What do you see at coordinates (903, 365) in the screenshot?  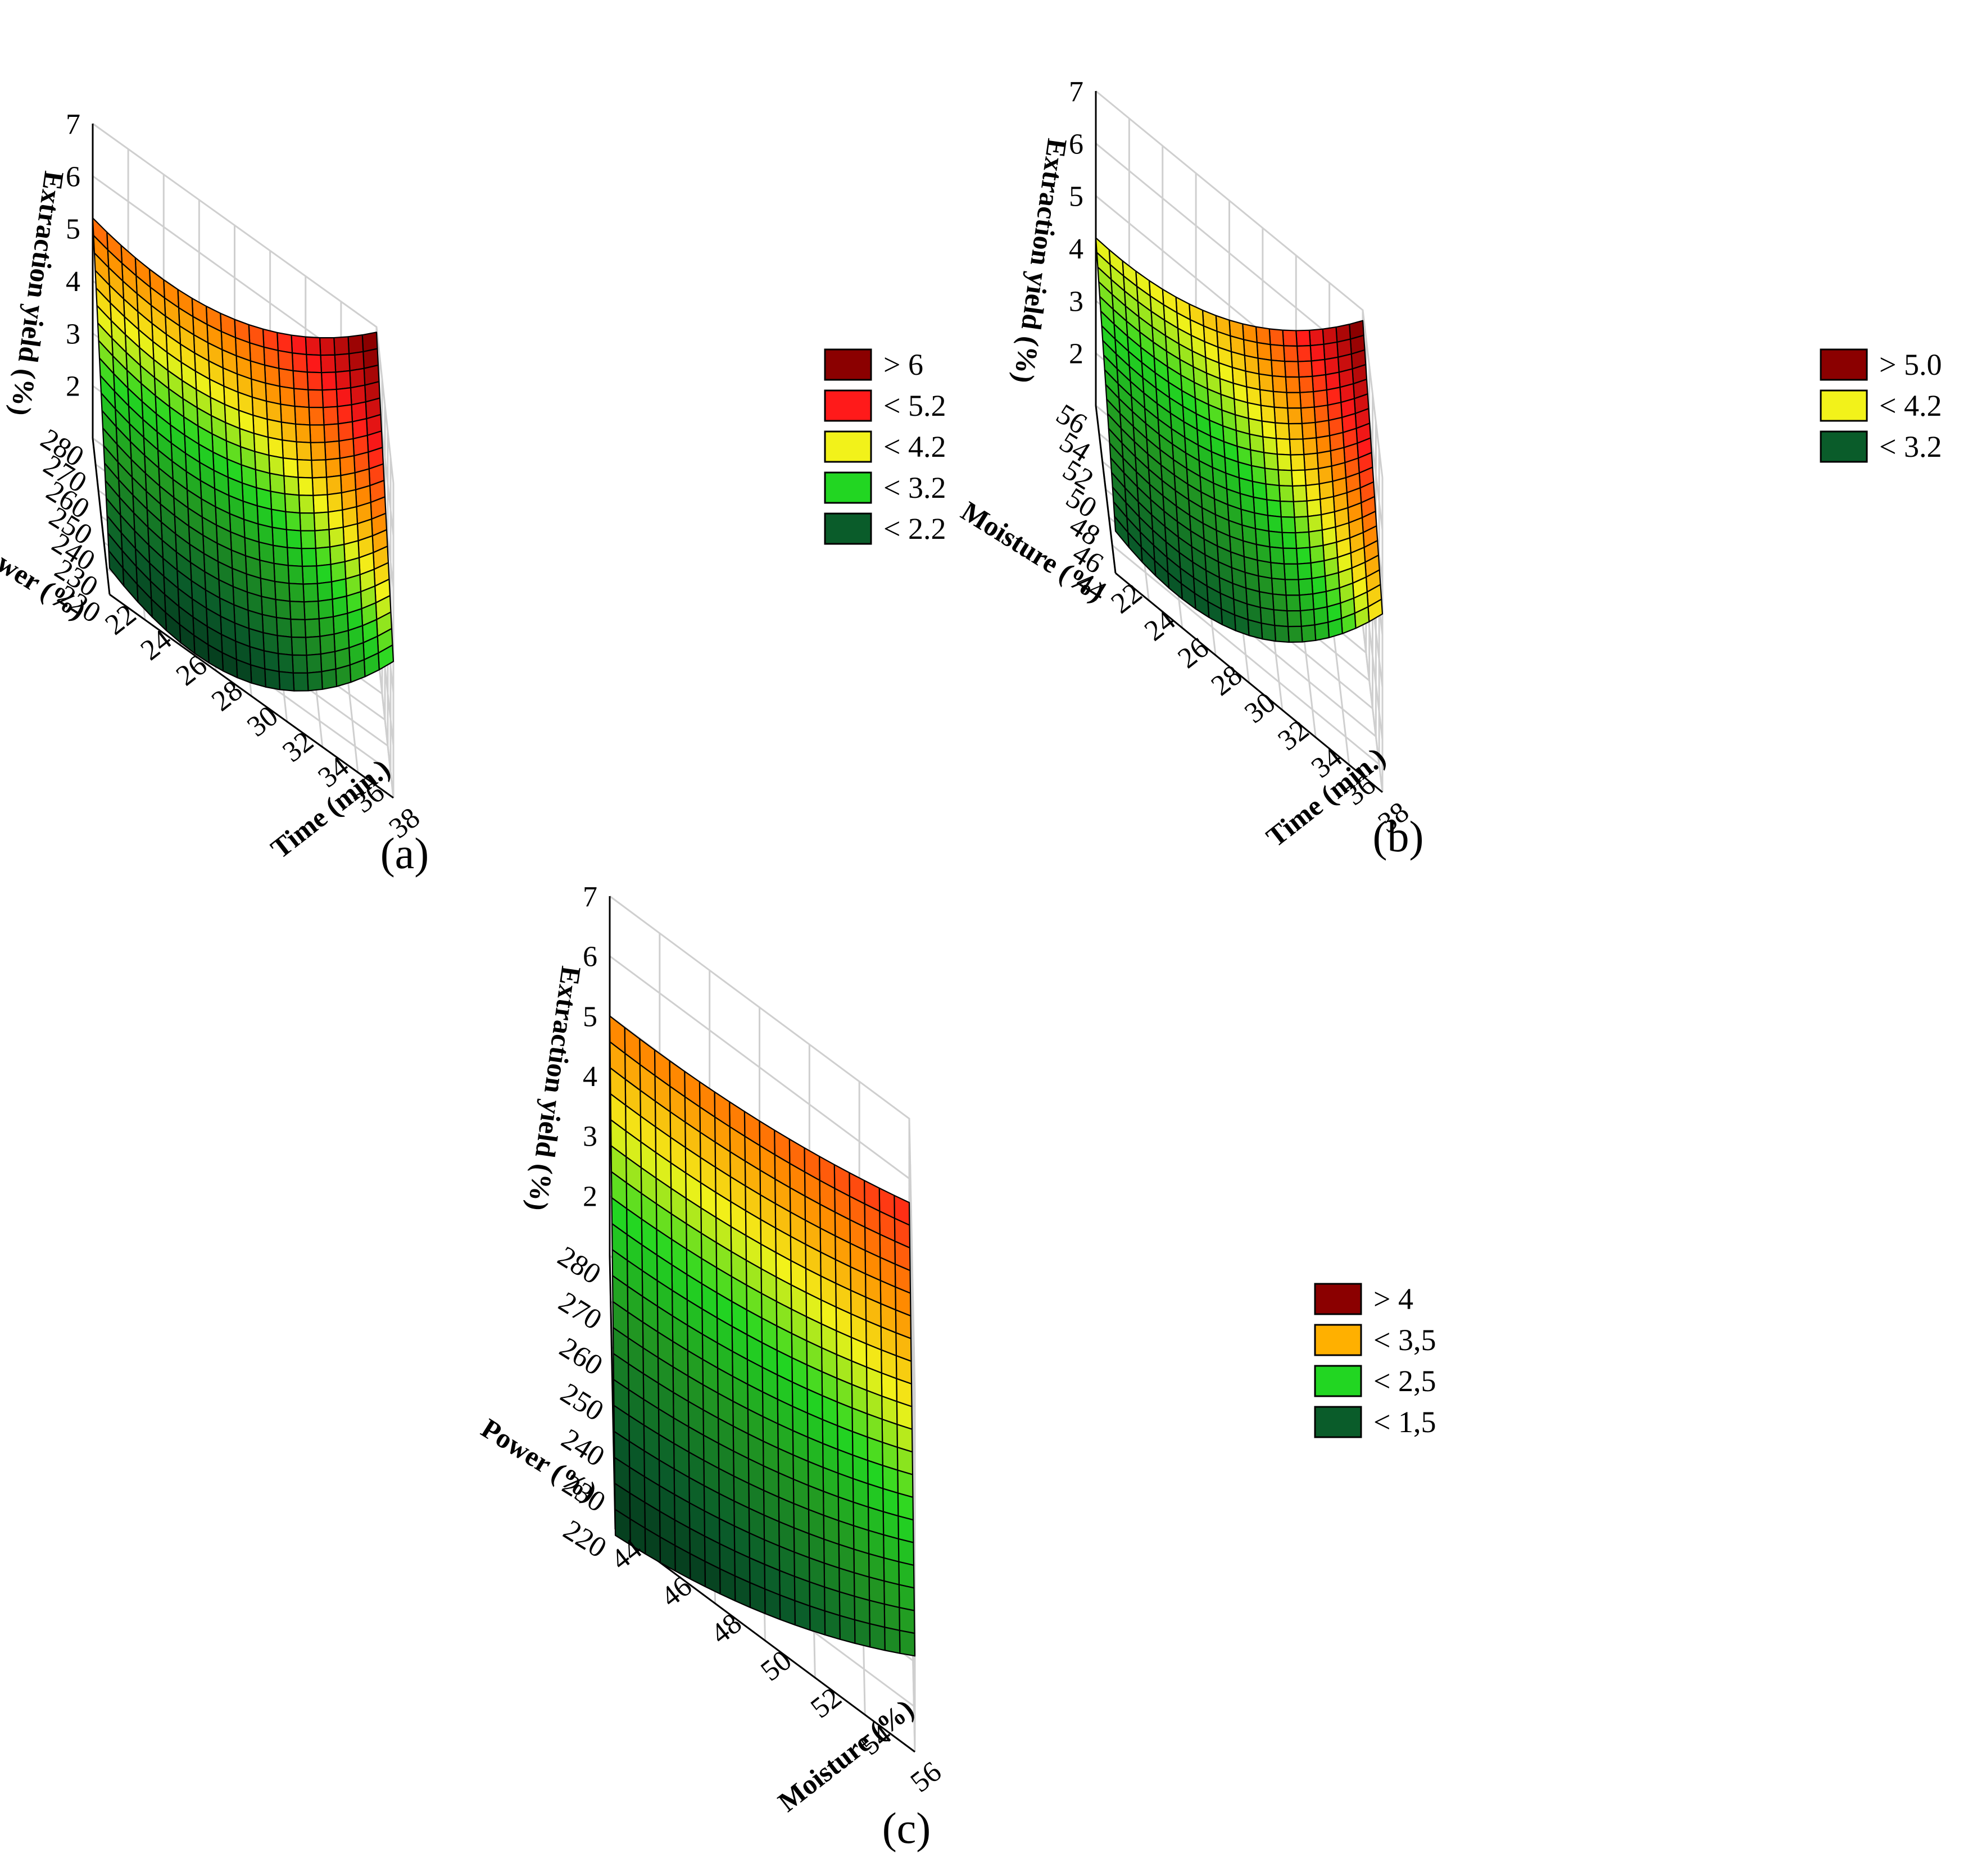 I see `legend-label: > 6` at bounding box center [903, 365].